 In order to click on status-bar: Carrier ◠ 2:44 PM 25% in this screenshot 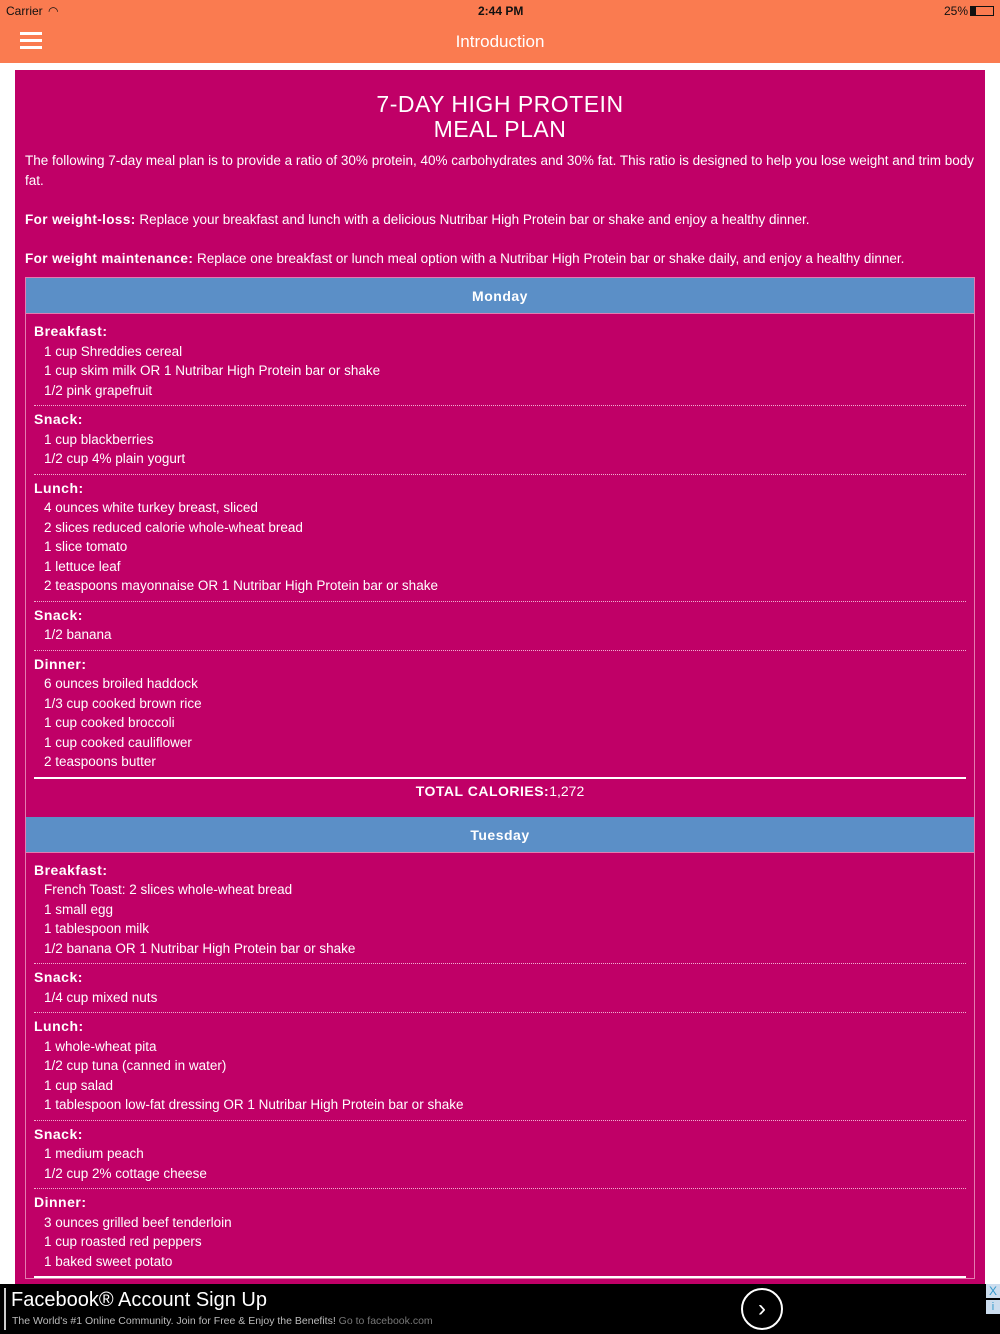, I will do `click(500, 11)`.